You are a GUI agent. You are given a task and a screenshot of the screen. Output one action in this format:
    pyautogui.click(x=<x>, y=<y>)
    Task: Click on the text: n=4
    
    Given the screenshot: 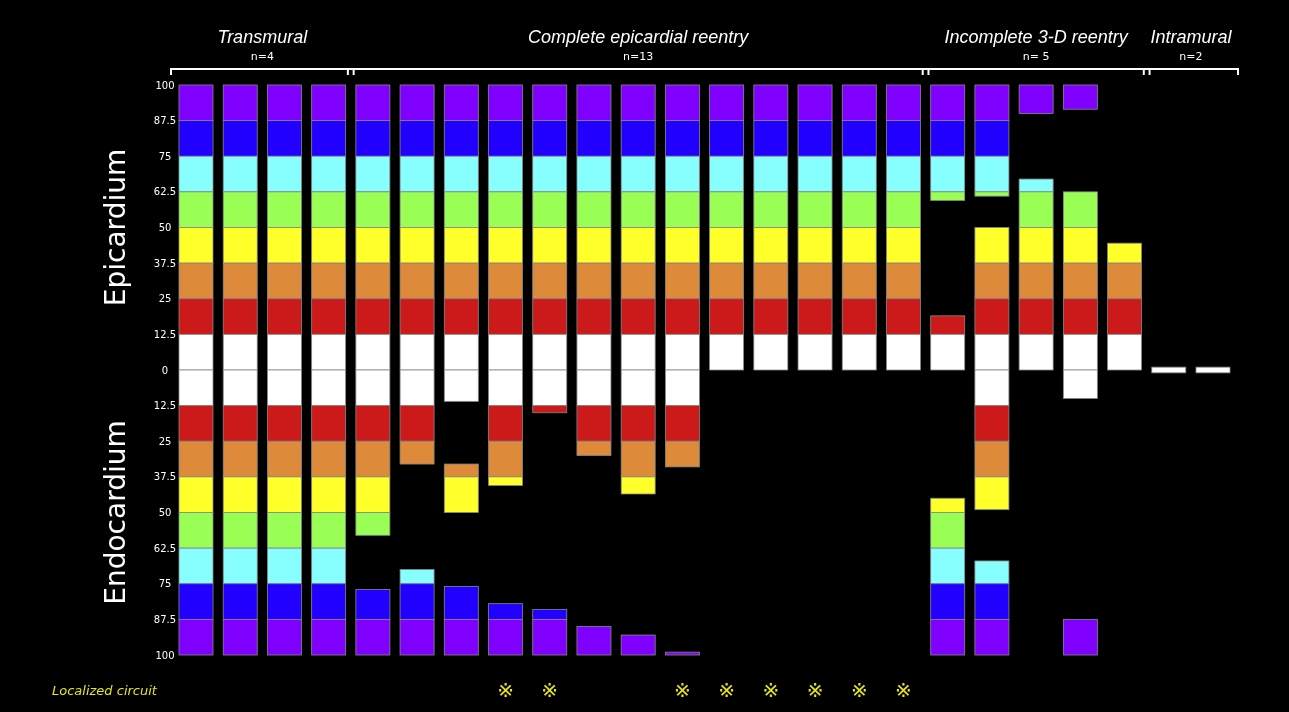 What is the action you would take?
    pyautogui.click(x=262, y=56)
    